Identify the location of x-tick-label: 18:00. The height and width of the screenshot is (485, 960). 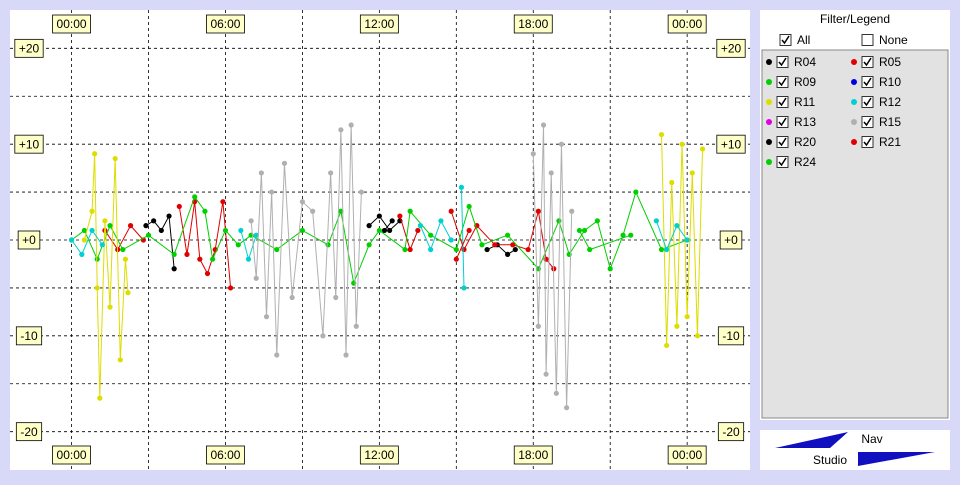
(533, 24).